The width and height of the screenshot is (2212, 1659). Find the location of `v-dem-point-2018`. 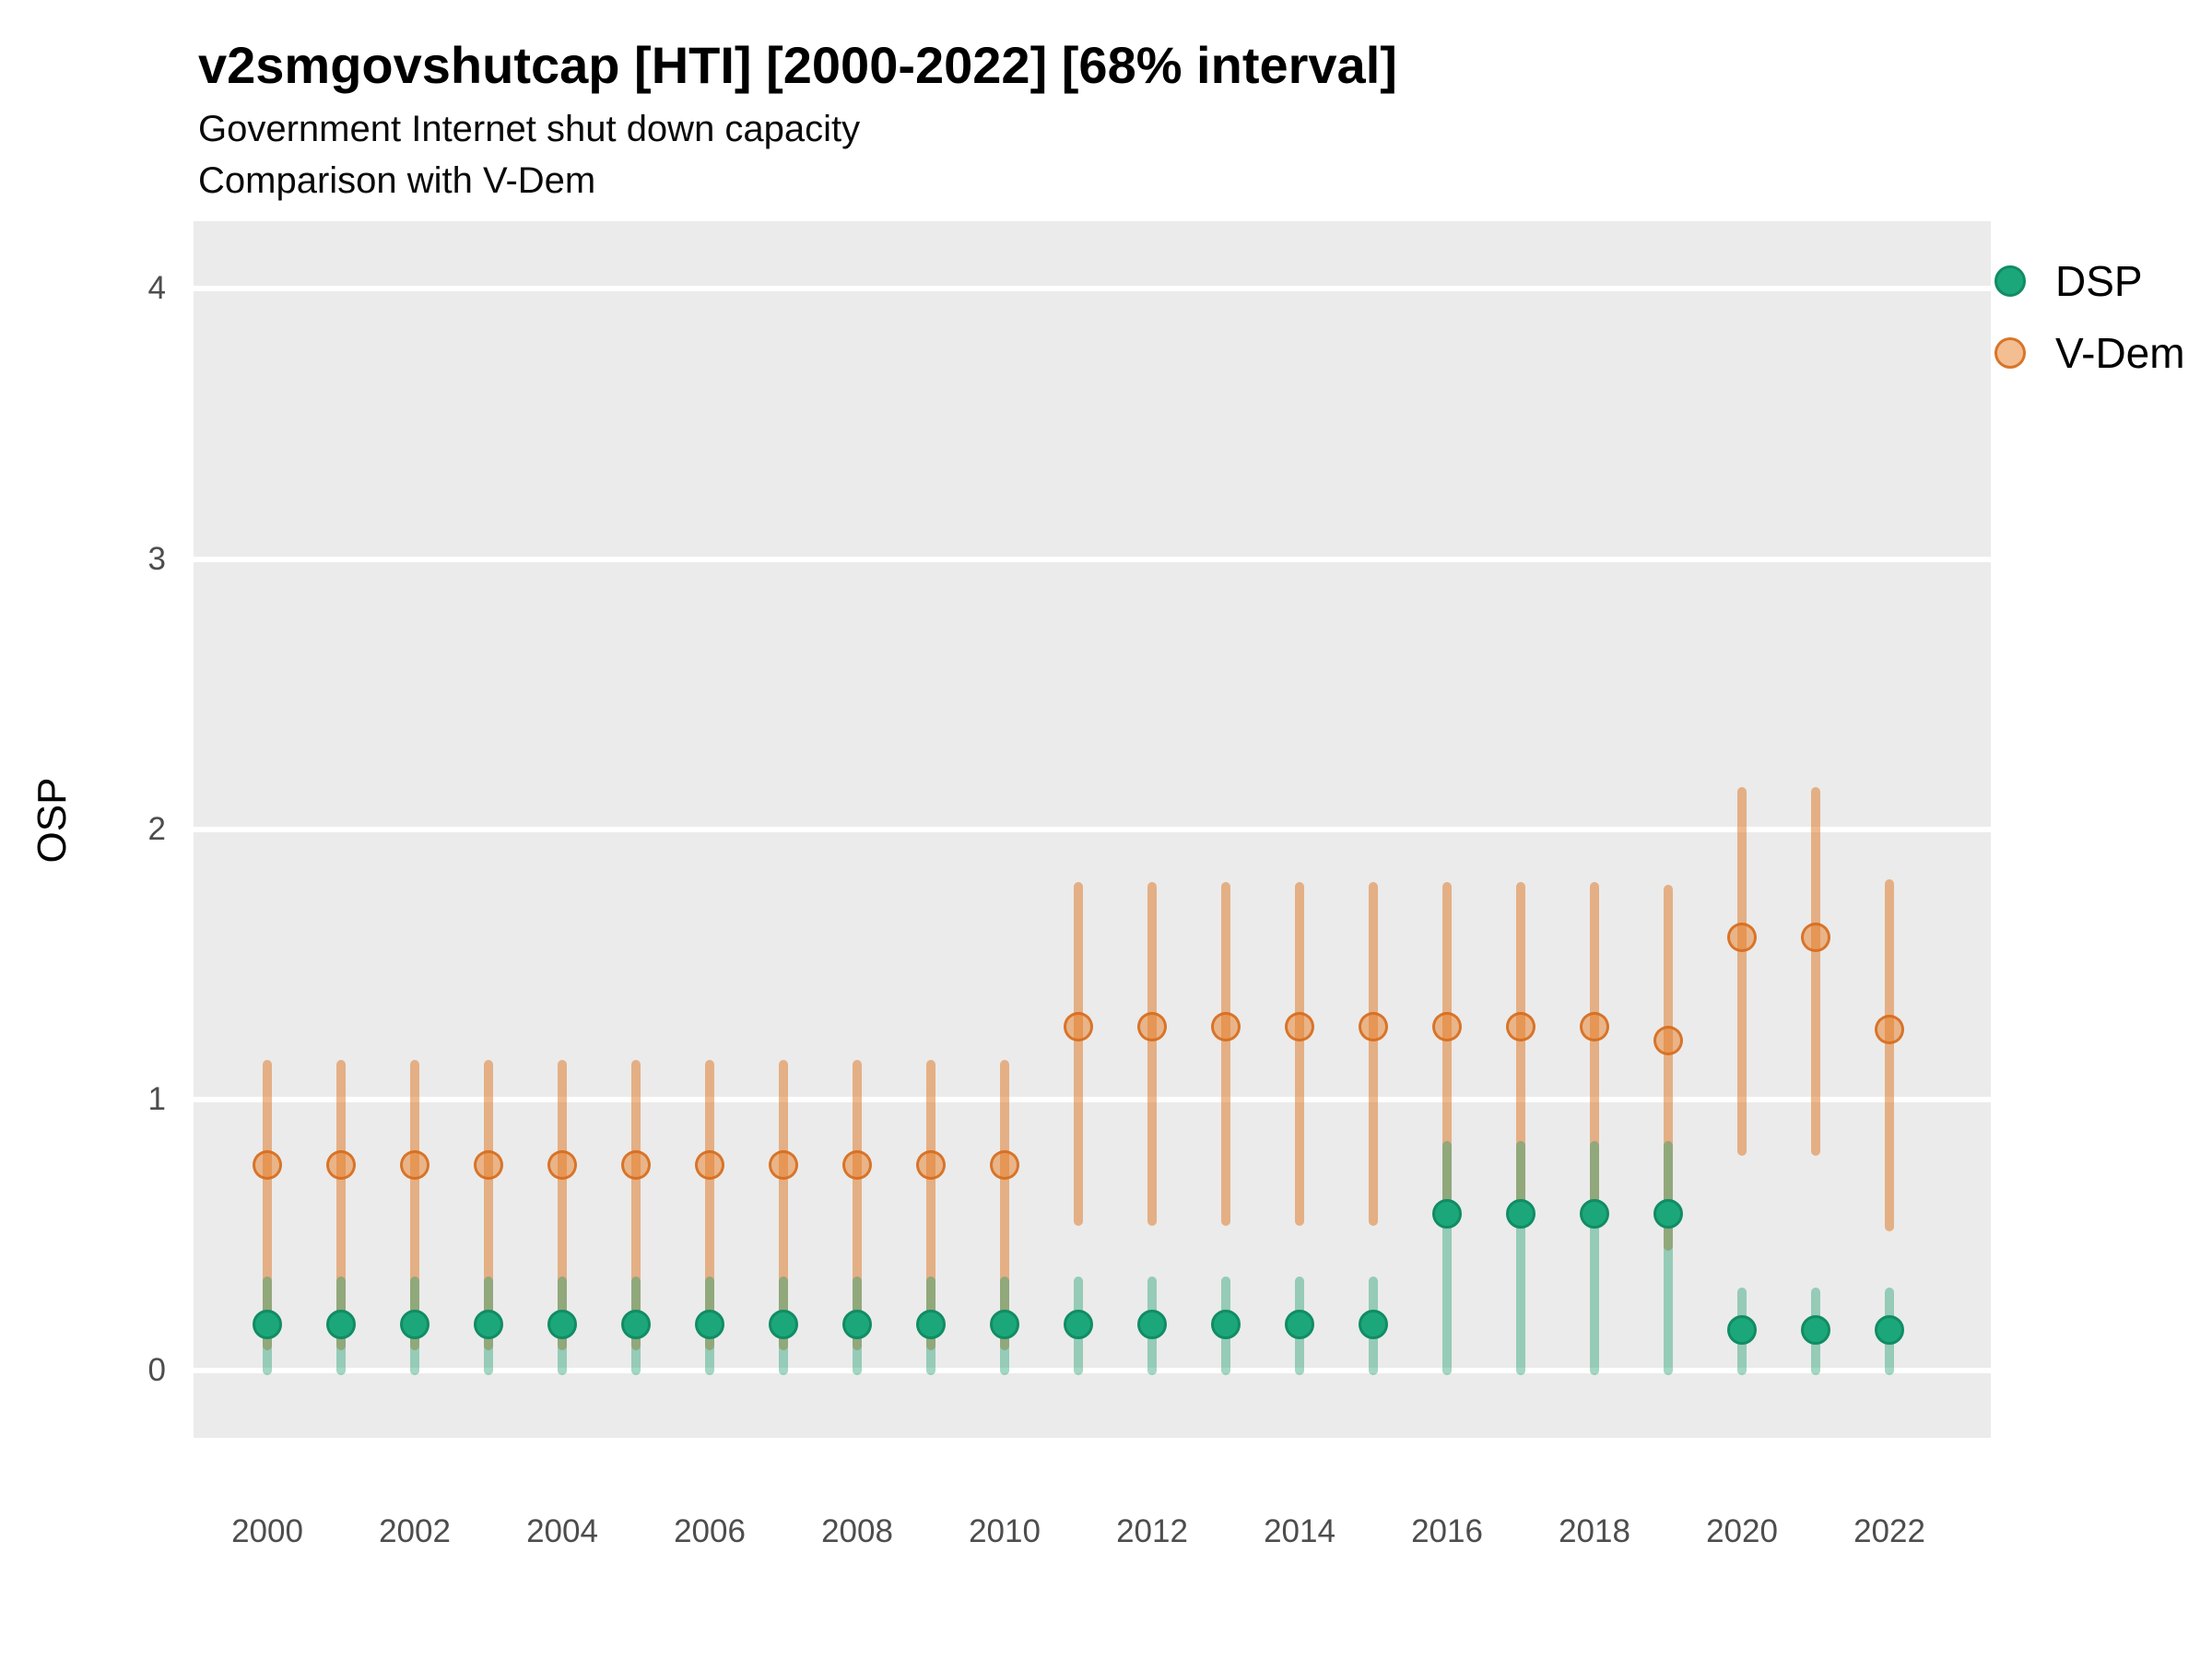

v-dem-point-2018 is located at coordinates (1594, 1027).